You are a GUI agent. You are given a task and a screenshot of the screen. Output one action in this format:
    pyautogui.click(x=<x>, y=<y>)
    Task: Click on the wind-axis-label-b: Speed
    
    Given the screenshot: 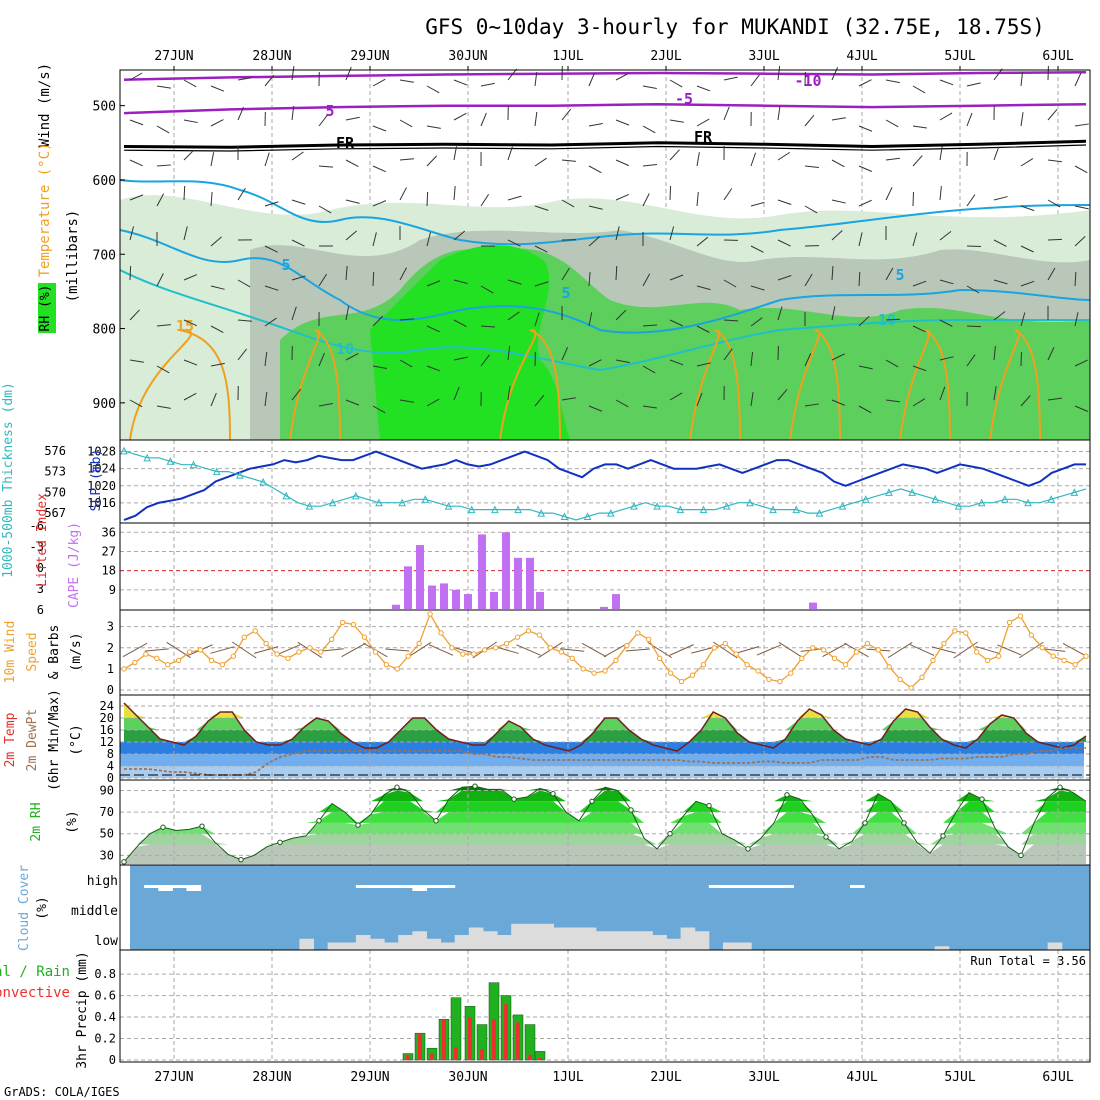 What is the action you would take?
    pyautogui.click(x=32, y=651)
    